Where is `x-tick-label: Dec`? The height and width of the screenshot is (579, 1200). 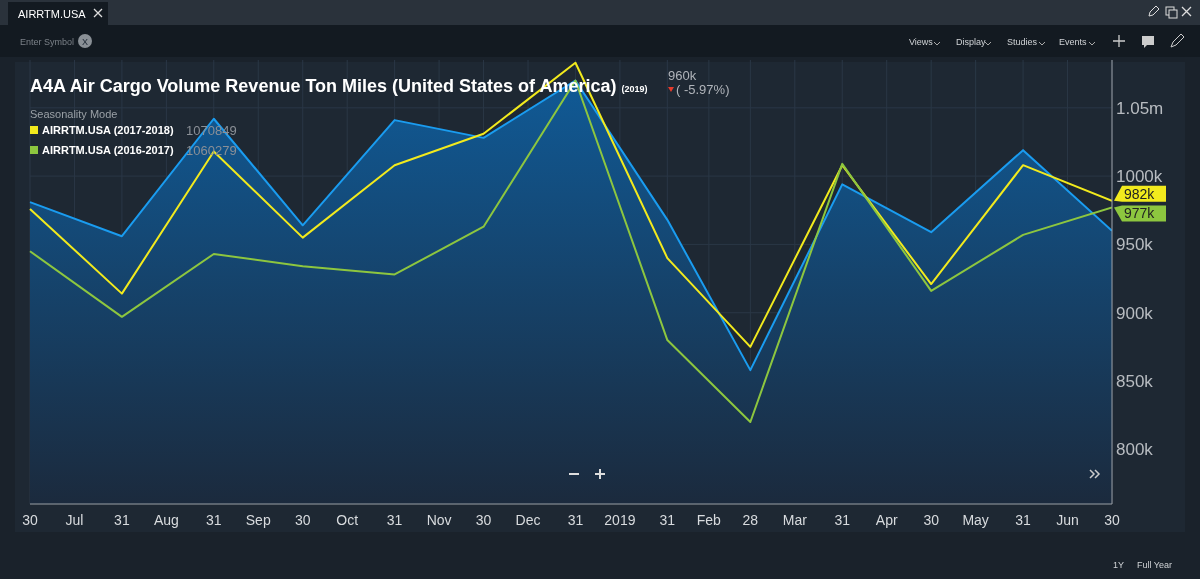
x-tick-label: Dec is located at coordinates (528, 520).